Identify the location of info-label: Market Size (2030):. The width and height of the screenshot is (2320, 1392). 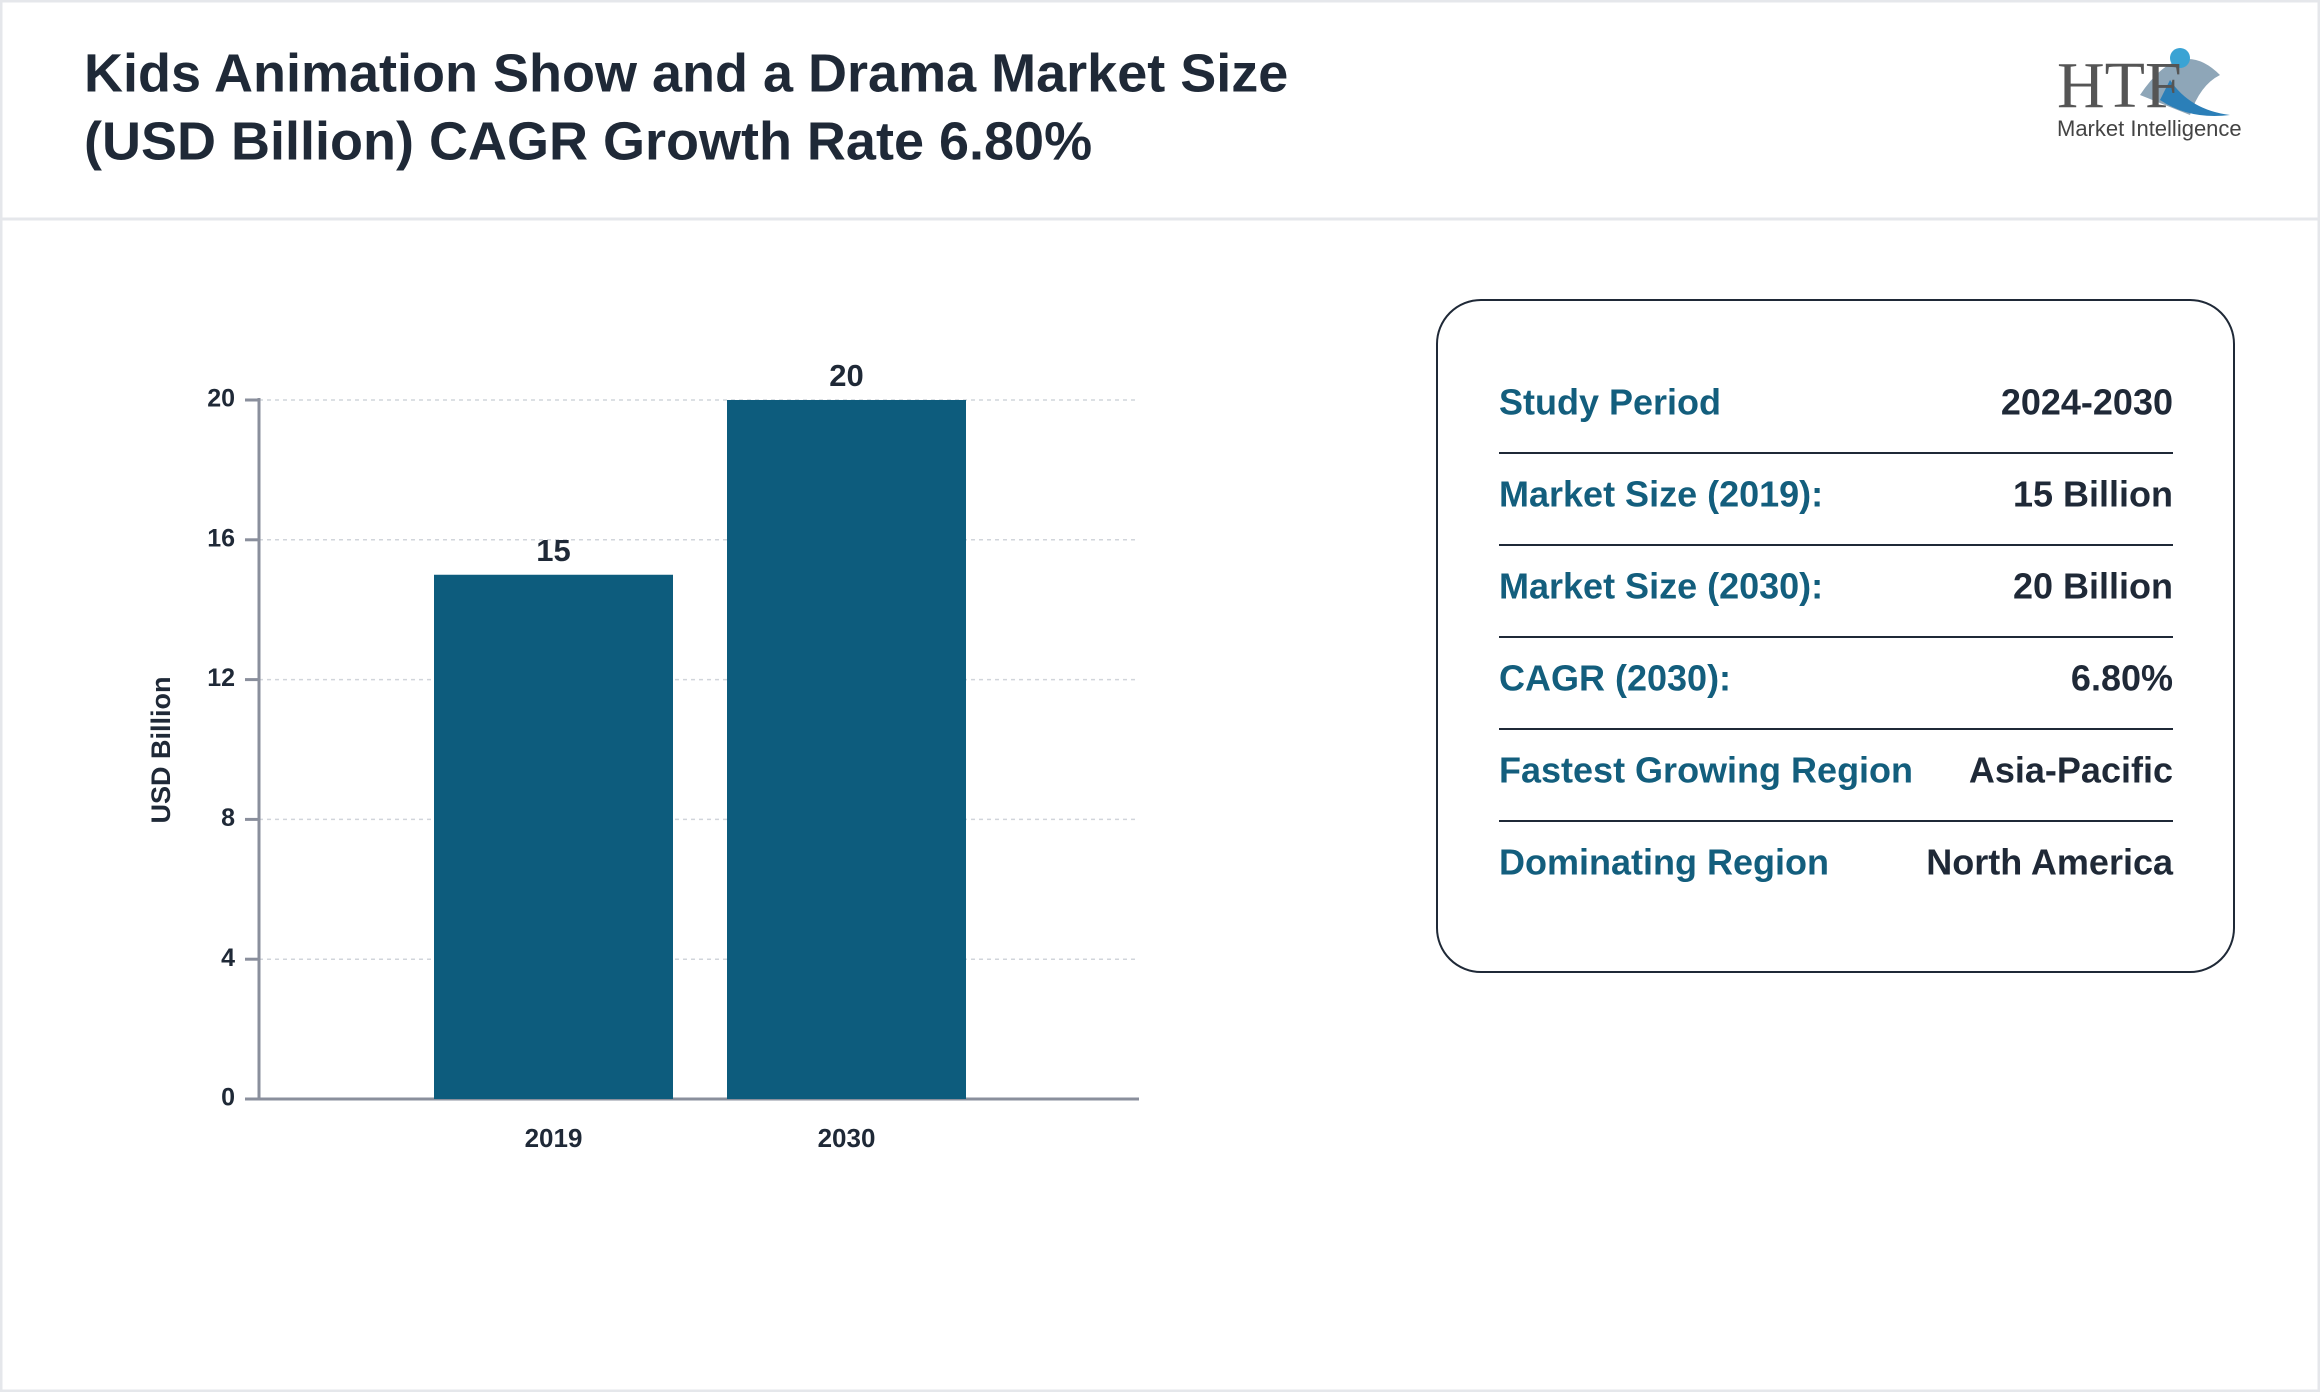
(1661, 586).